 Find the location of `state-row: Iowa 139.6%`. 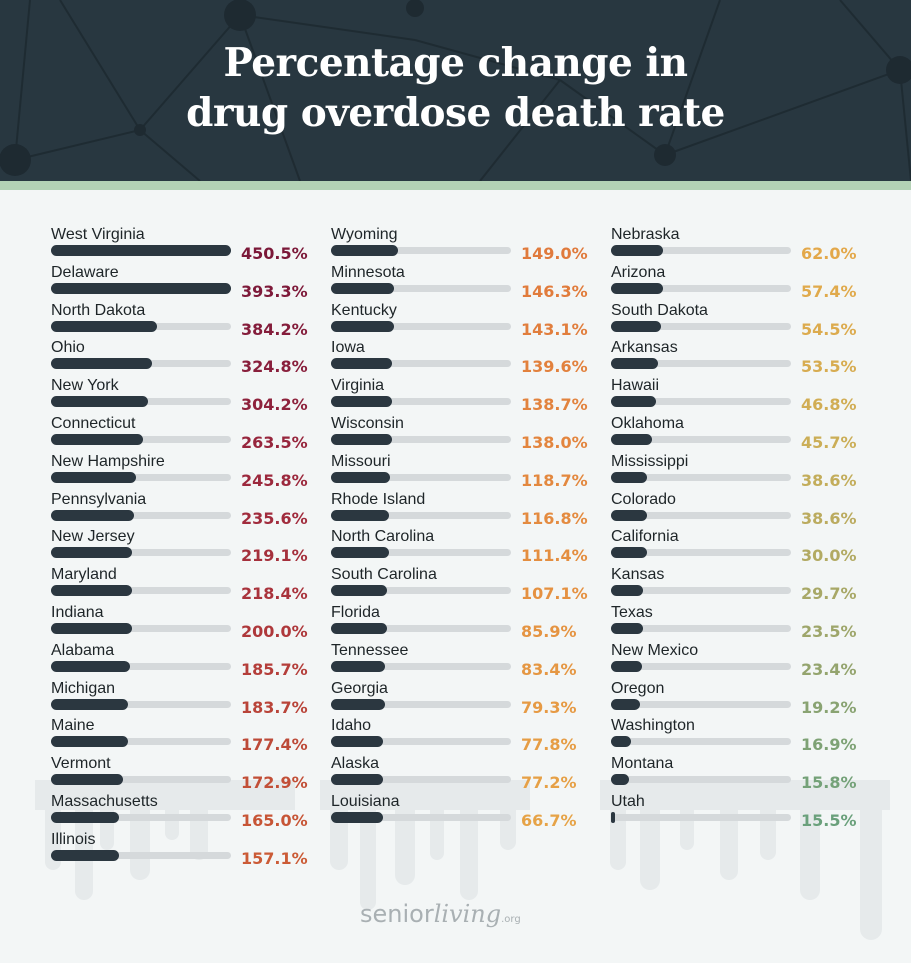

state-row: Iowa 139.6% is located at coordinates (466, 358).